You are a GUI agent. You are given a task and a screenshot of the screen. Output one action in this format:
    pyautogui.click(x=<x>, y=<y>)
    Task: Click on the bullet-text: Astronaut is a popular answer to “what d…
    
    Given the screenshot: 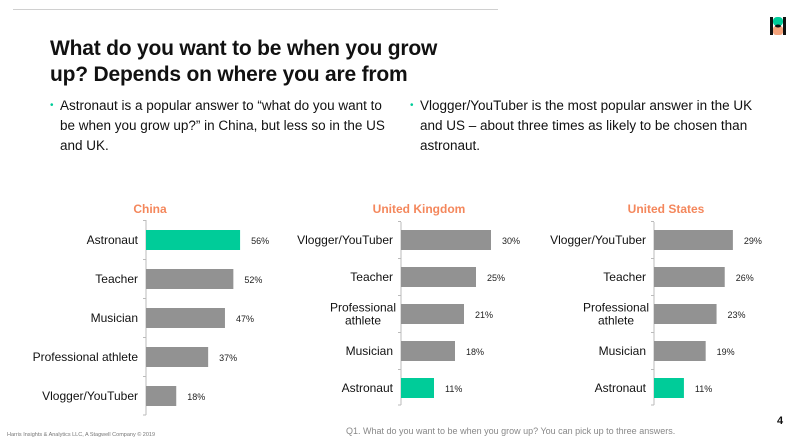 What is the action you would take?
    pyautogui.click(x=222, y=125)
    